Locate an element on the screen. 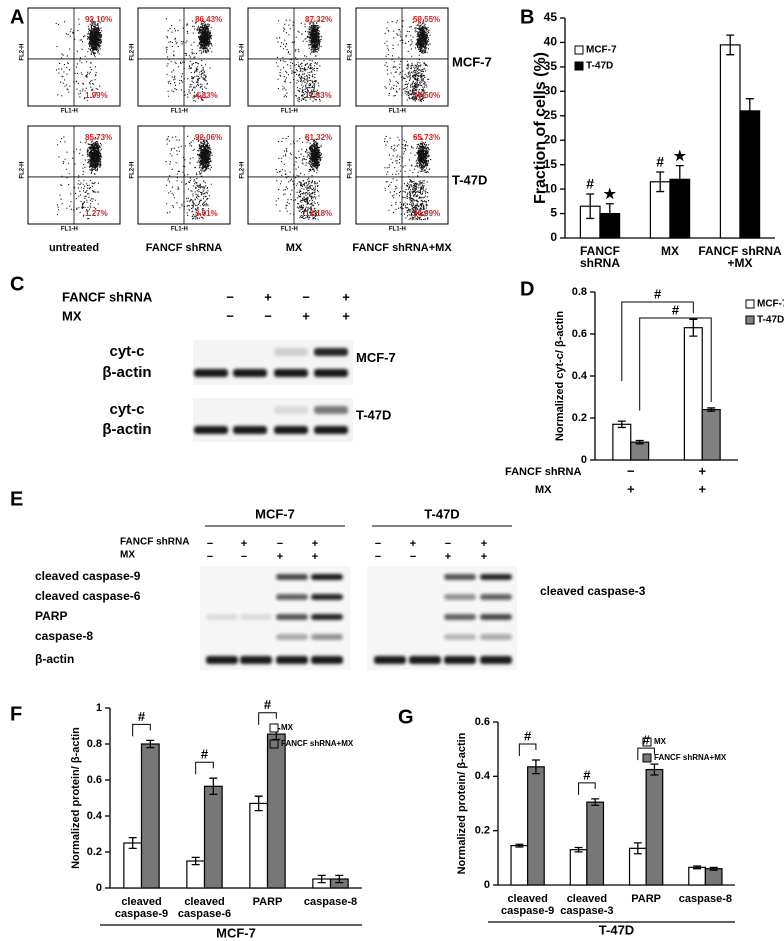 The image size is (784, 941). panel-letter: D is located at coordinates (527, 289).